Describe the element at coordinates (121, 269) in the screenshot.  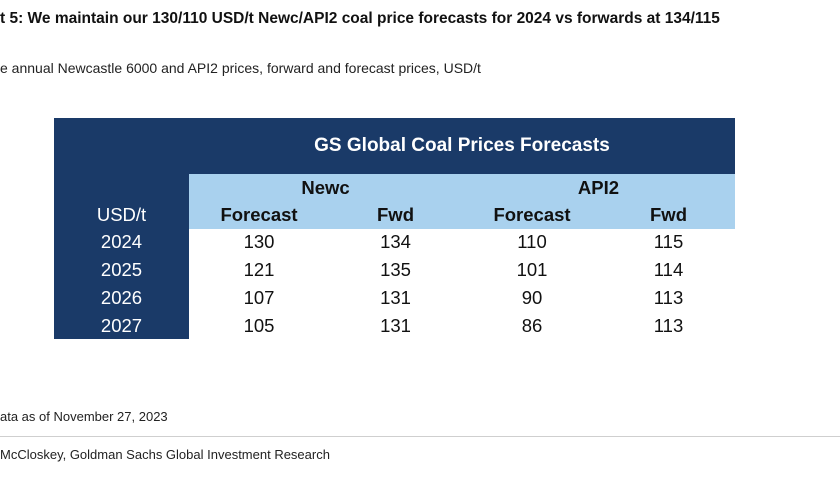
I see `row-year: 2025` at that location.